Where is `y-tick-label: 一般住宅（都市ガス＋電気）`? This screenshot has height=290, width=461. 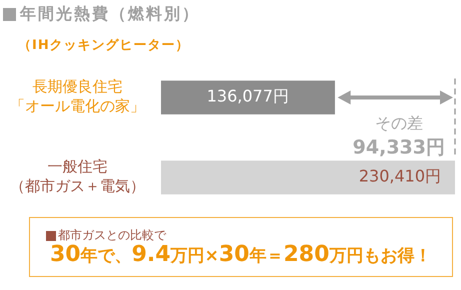
y-tick-label: 一般住宅（都市ガス＋電気） is located at coordinates (77, 177).